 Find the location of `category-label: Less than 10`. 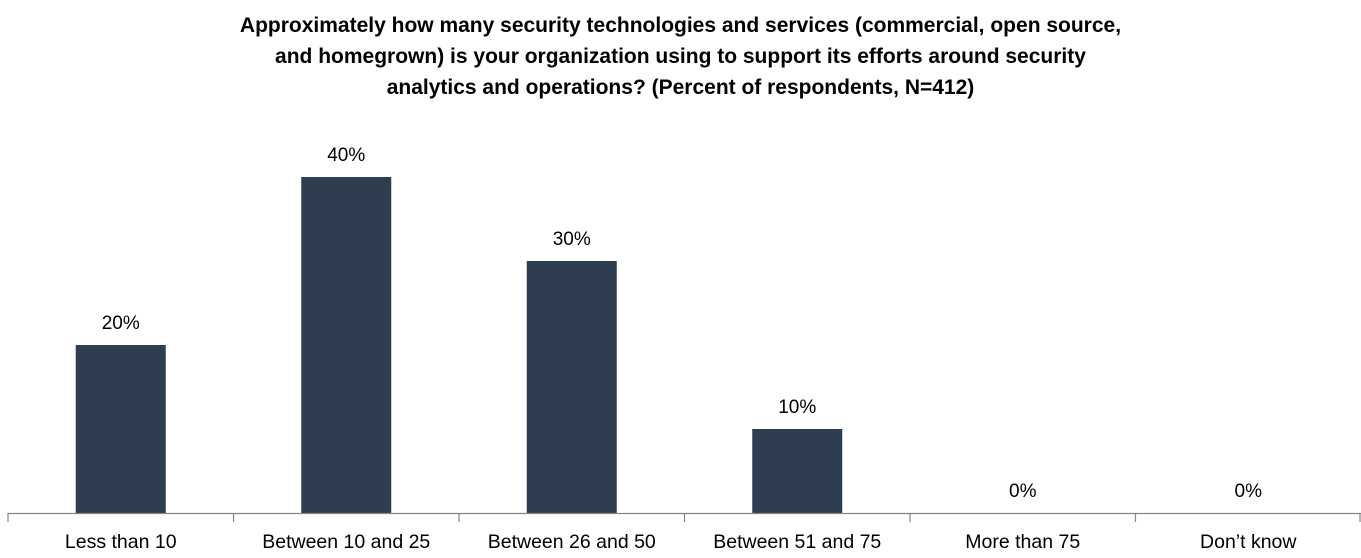

category-label: Less than 10 is located at coordinates (121, 542).